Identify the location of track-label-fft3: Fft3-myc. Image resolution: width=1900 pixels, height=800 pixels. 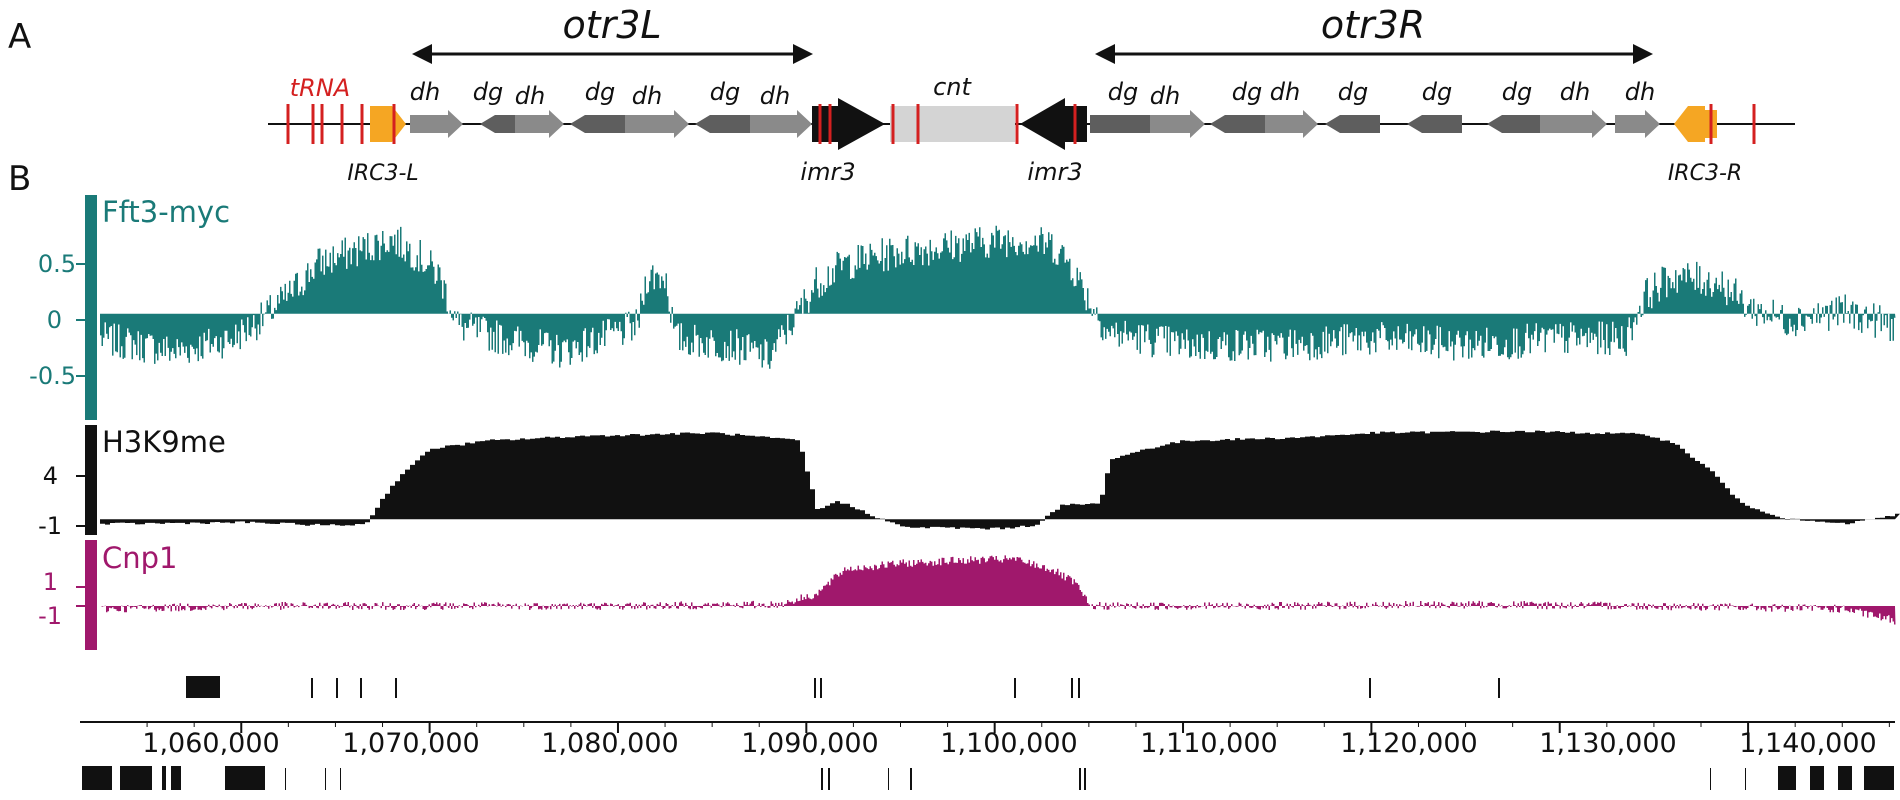
(166, 212).